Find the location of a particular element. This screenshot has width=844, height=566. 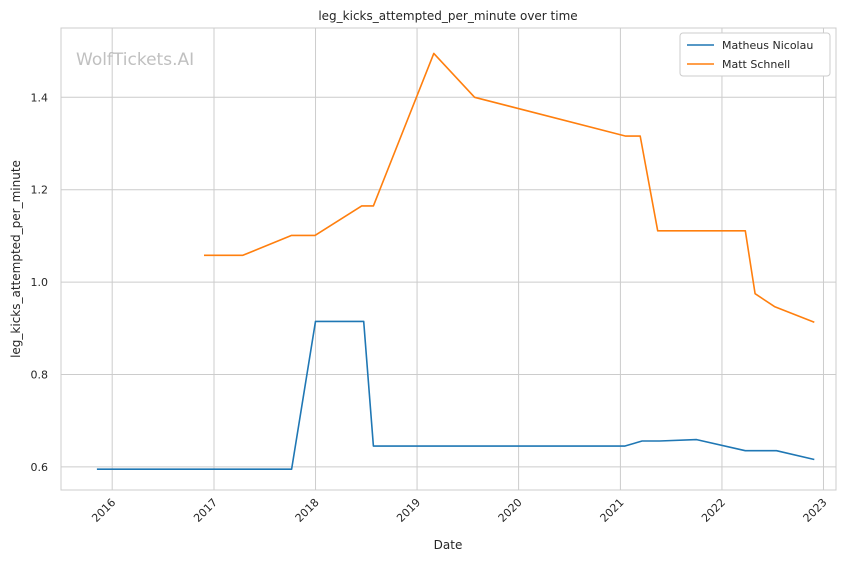

legend-box is located at coordinates (755, 54).